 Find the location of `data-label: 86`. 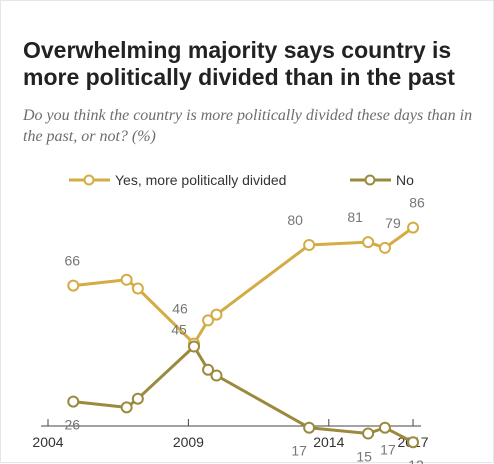

data-label: 86 is located at coordinates (417, 203).